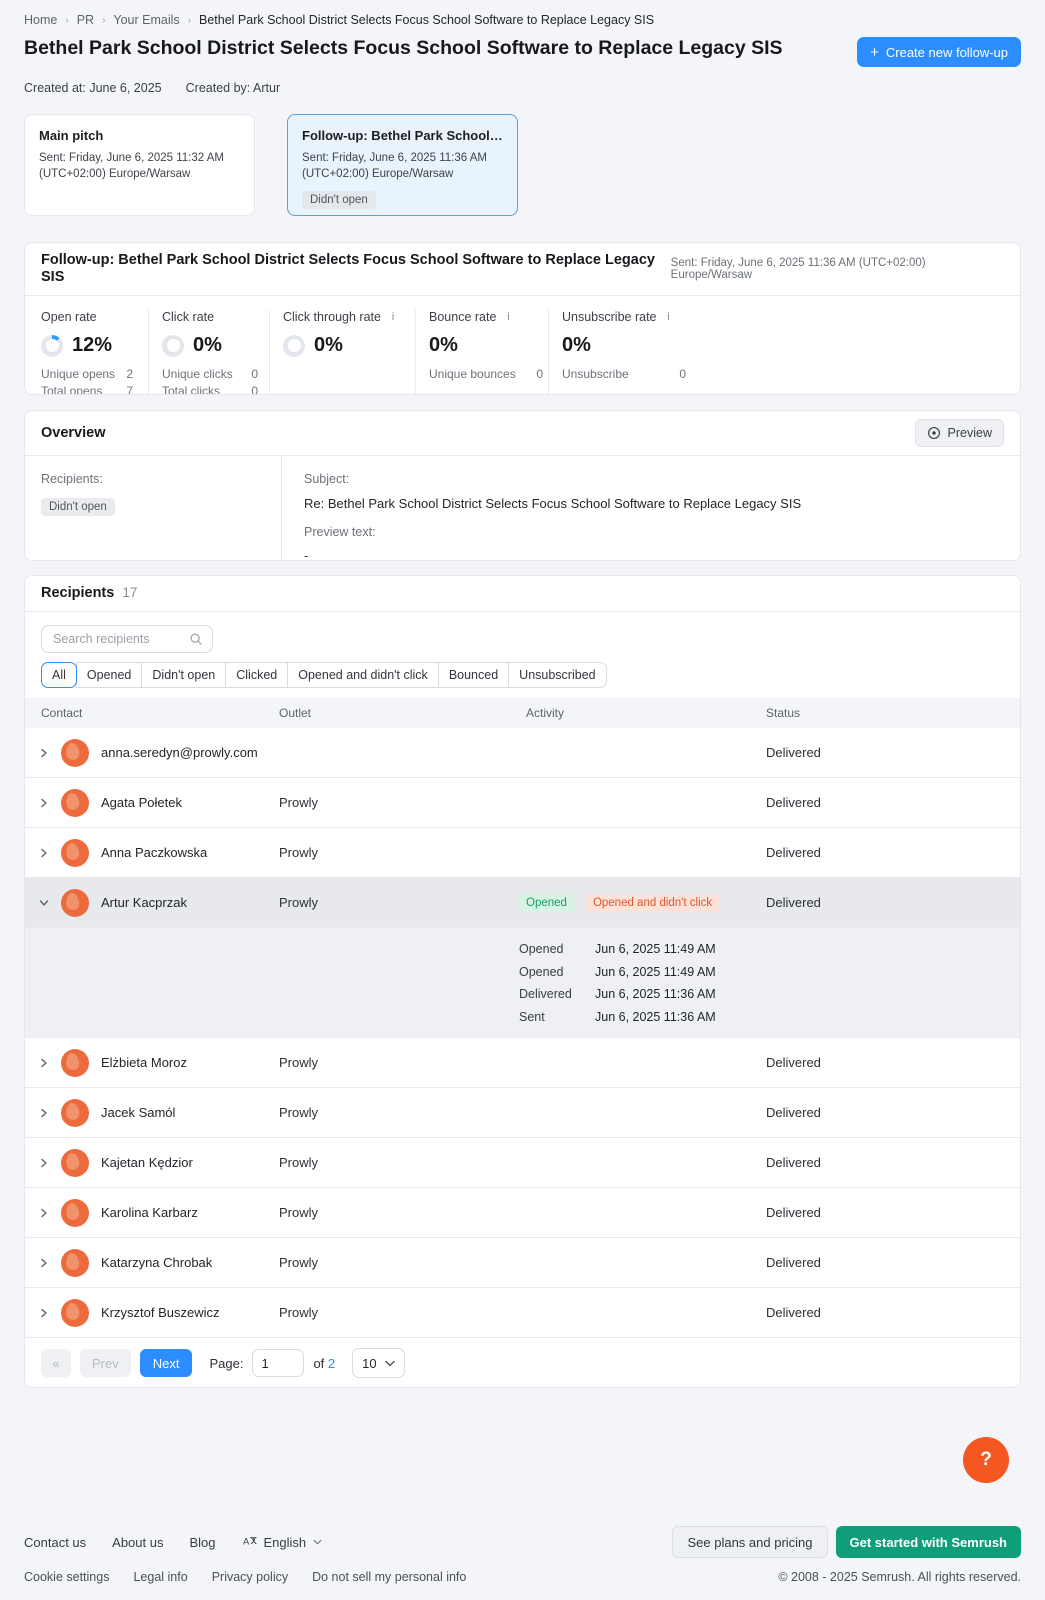  Describe the element at coordinates (250, 1577) in the screenshot. I see `privacy-policy-link: Privacy policy` at that location.